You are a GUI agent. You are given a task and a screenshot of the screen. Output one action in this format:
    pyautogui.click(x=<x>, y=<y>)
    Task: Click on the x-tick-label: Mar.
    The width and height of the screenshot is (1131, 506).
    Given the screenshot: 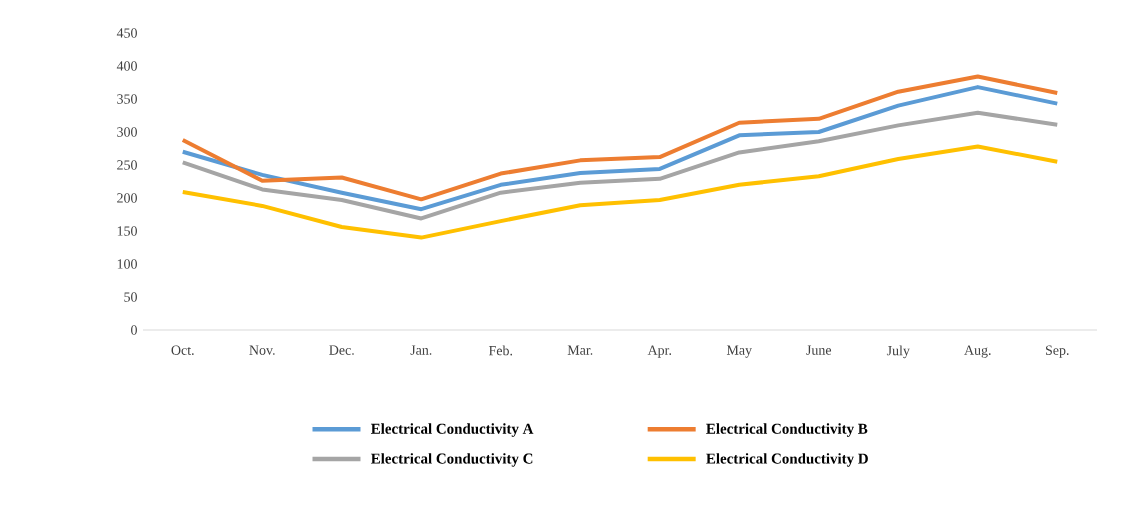 What is the action you would take?
    pyautogui.click(x=580, y=350)
    